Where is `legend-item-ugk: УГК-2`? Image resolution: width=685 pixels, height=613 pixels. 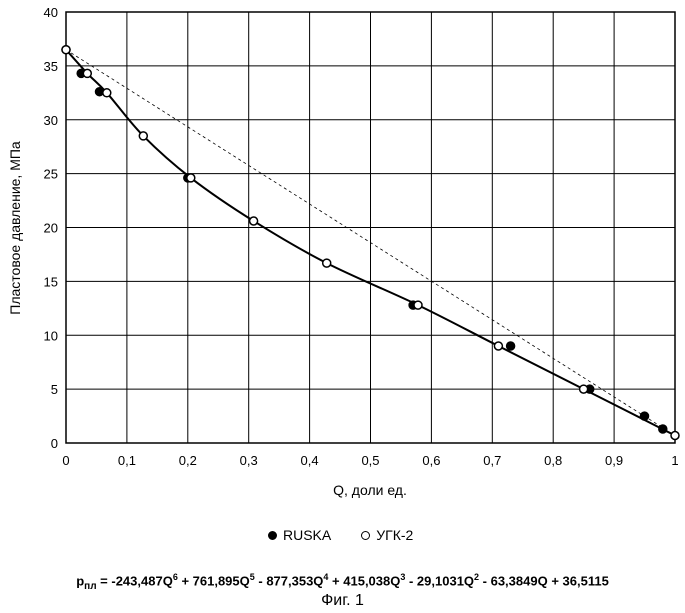
legend-item-ugk: УГК-2 is located at coordinates (387, 535).